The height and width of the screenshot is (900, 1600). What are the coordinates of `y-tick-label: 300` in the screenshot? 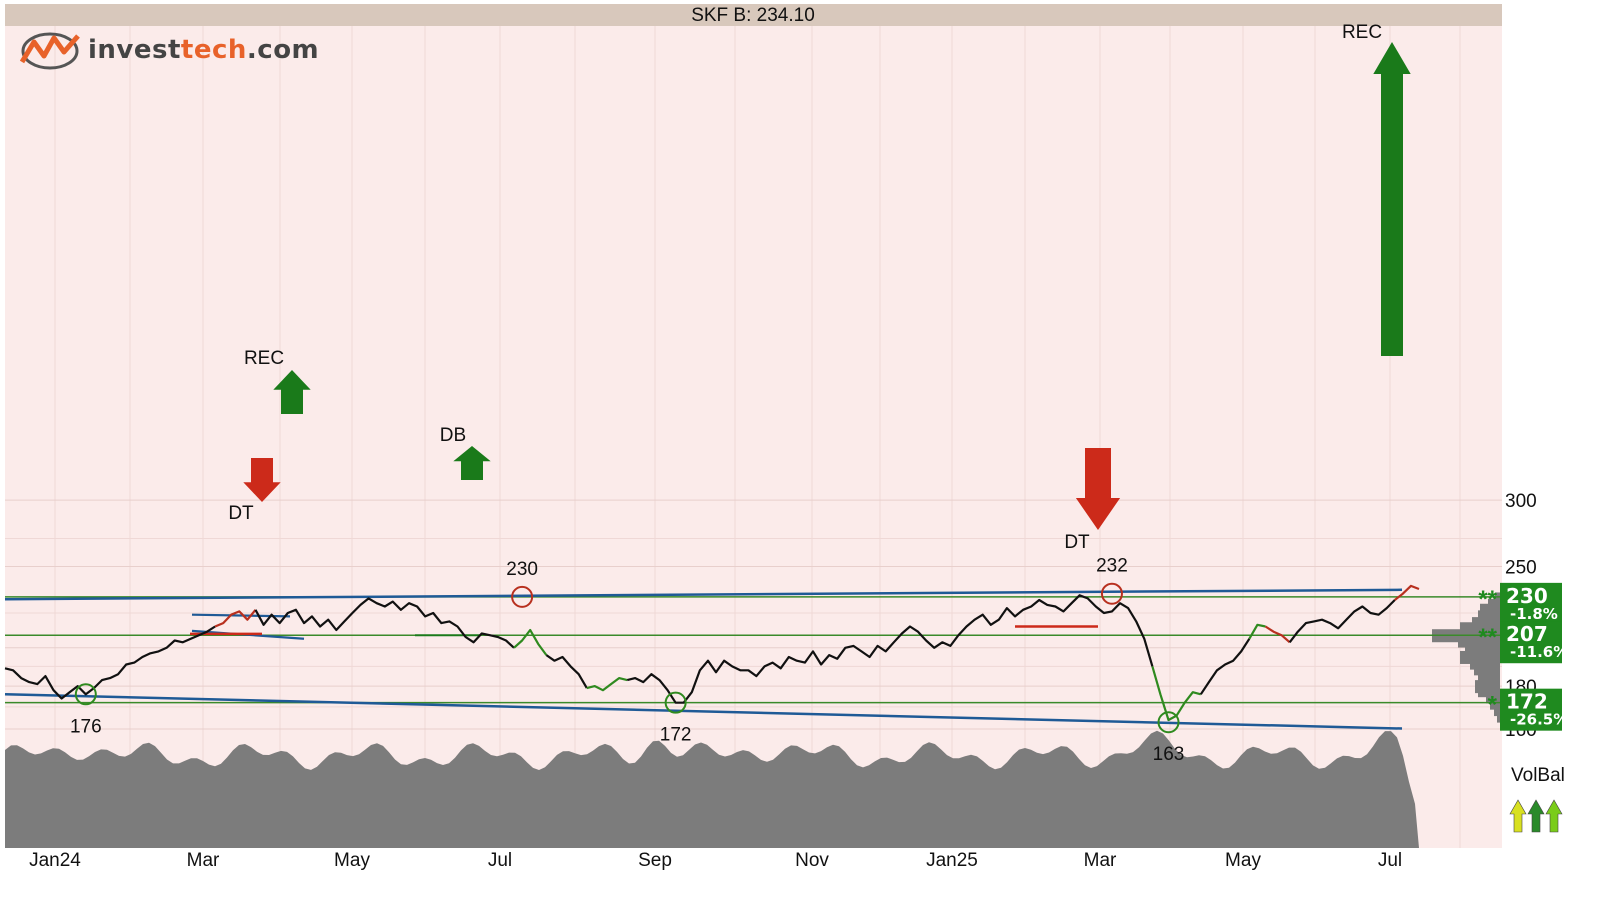 It's located at (1521, 501).